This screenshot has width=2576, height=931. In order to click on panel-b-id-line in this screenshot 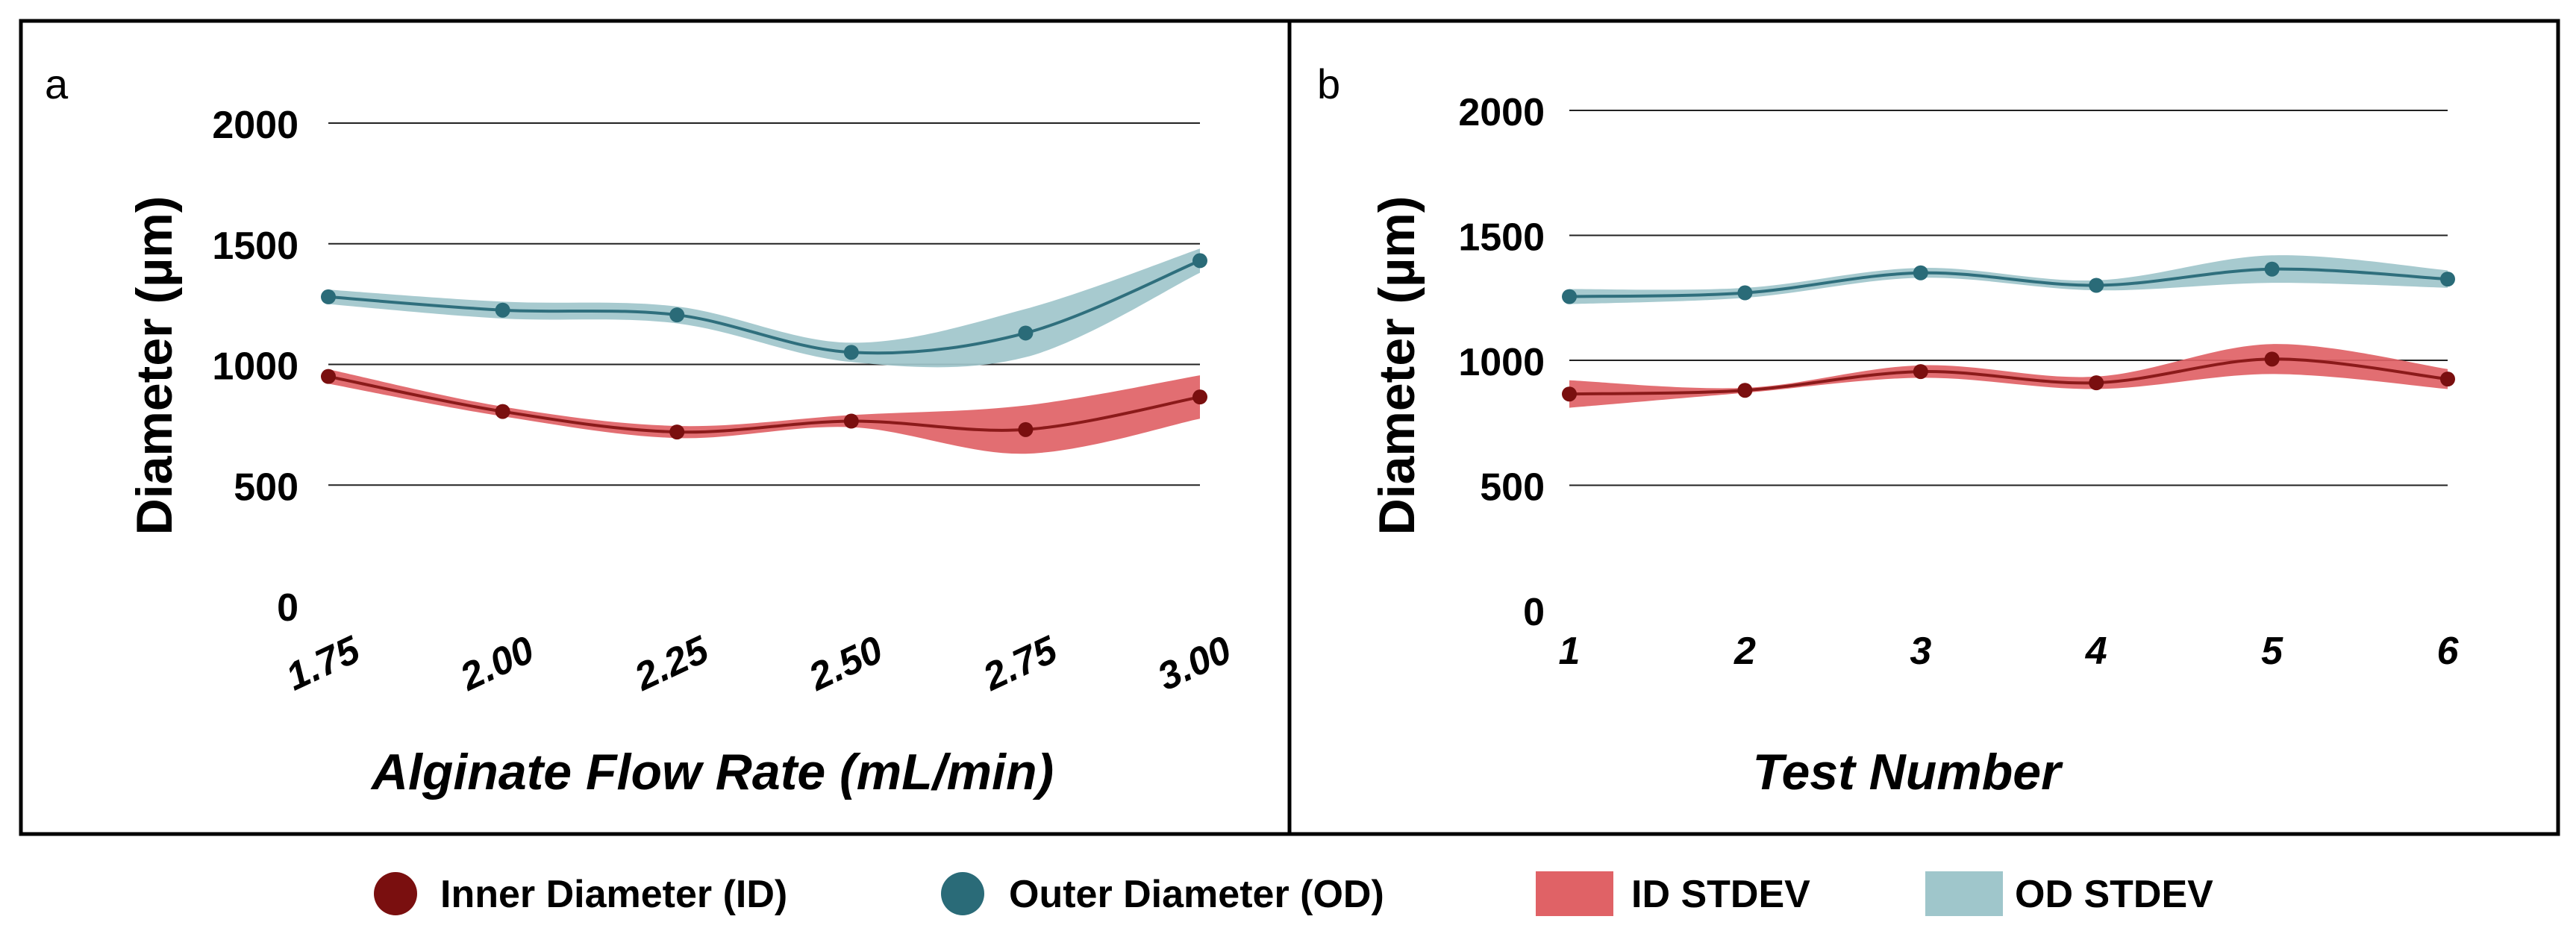, I will do `click(2008, 376)`.